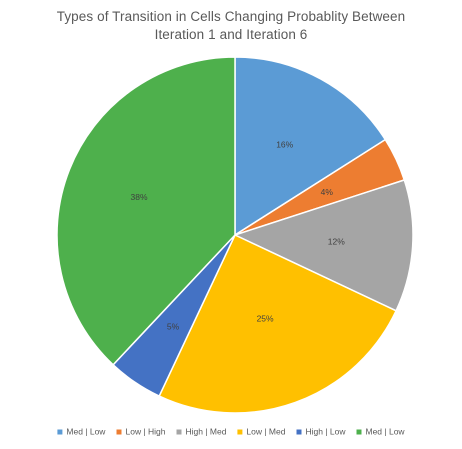  What do you see at coordinates (336, 241) in the screenshot?
I see `data-label-3: 12%` at bounding box center [336, 241].